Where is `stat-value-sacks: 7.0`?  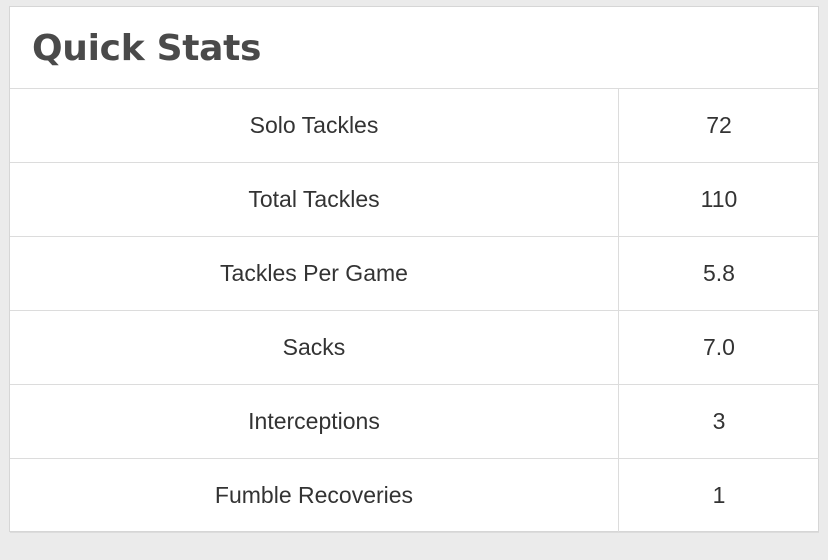
stat-value-sacks: 7.0 is located at coordinates (718, 347).